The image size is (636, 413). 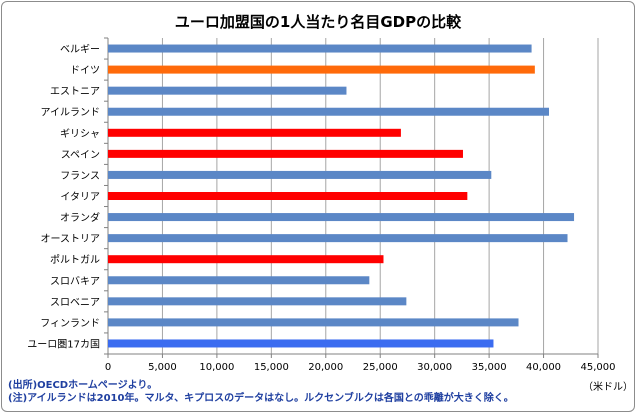 What do you see at coordinates (75, 281) in the screenshot?
I see `category-label: スロバキア` at bounding box center [75, 281].